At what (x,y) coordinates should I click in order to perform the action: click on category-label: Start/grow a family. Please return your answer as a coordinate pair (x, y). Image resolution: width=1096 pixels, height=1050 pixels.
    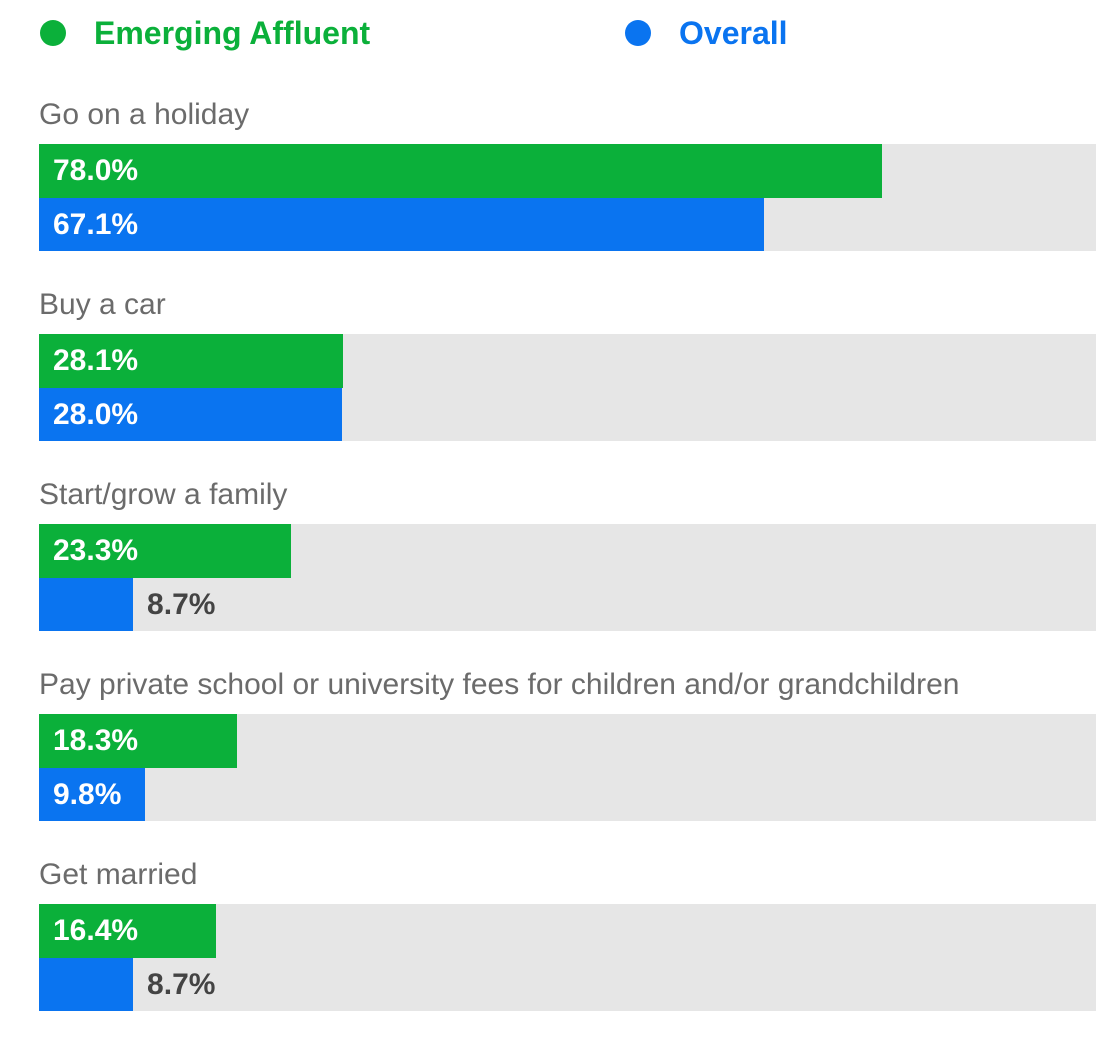
    Looking at the image, I should click on (163, 494).